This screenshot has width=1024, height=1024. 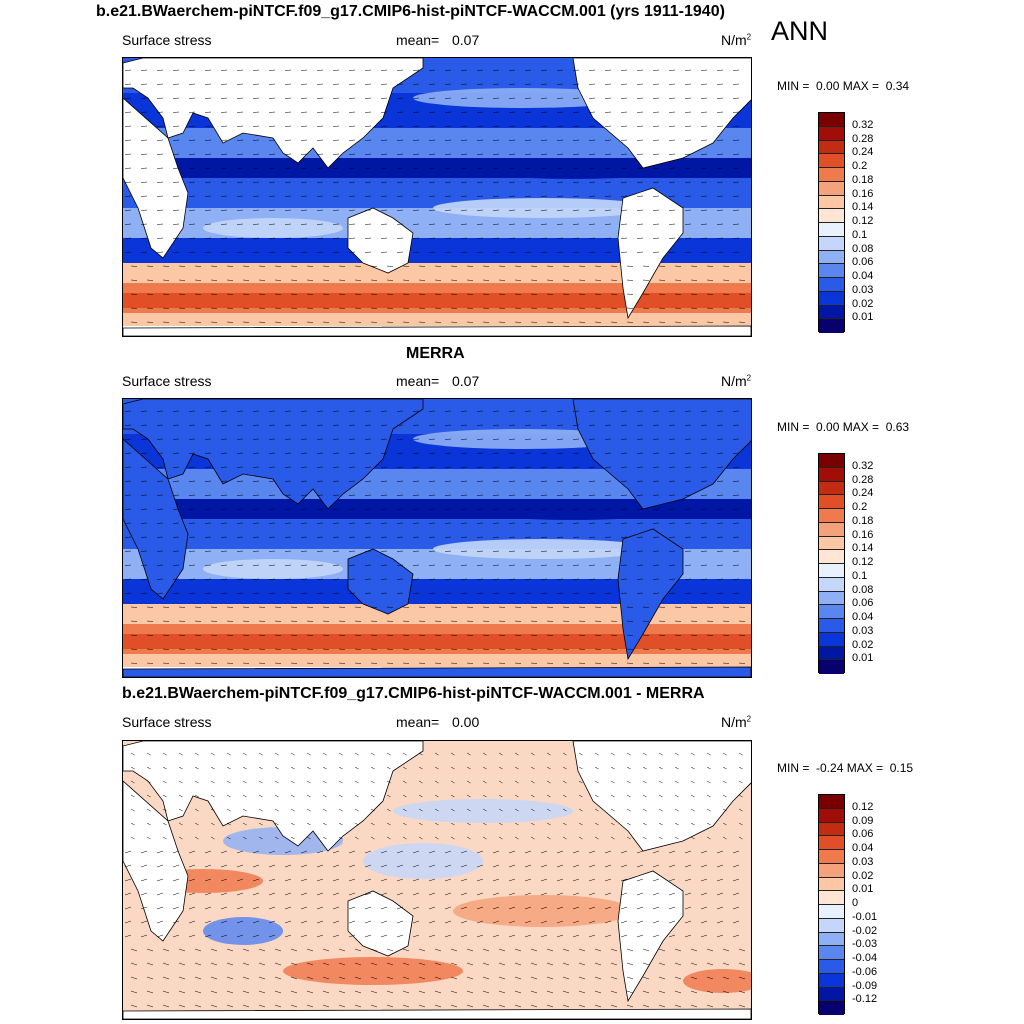 What do you see at coordinates (865, 916) in the screenshot?
I see `colorbar-tick-label: -0.01` at bounding box center [865, 916].